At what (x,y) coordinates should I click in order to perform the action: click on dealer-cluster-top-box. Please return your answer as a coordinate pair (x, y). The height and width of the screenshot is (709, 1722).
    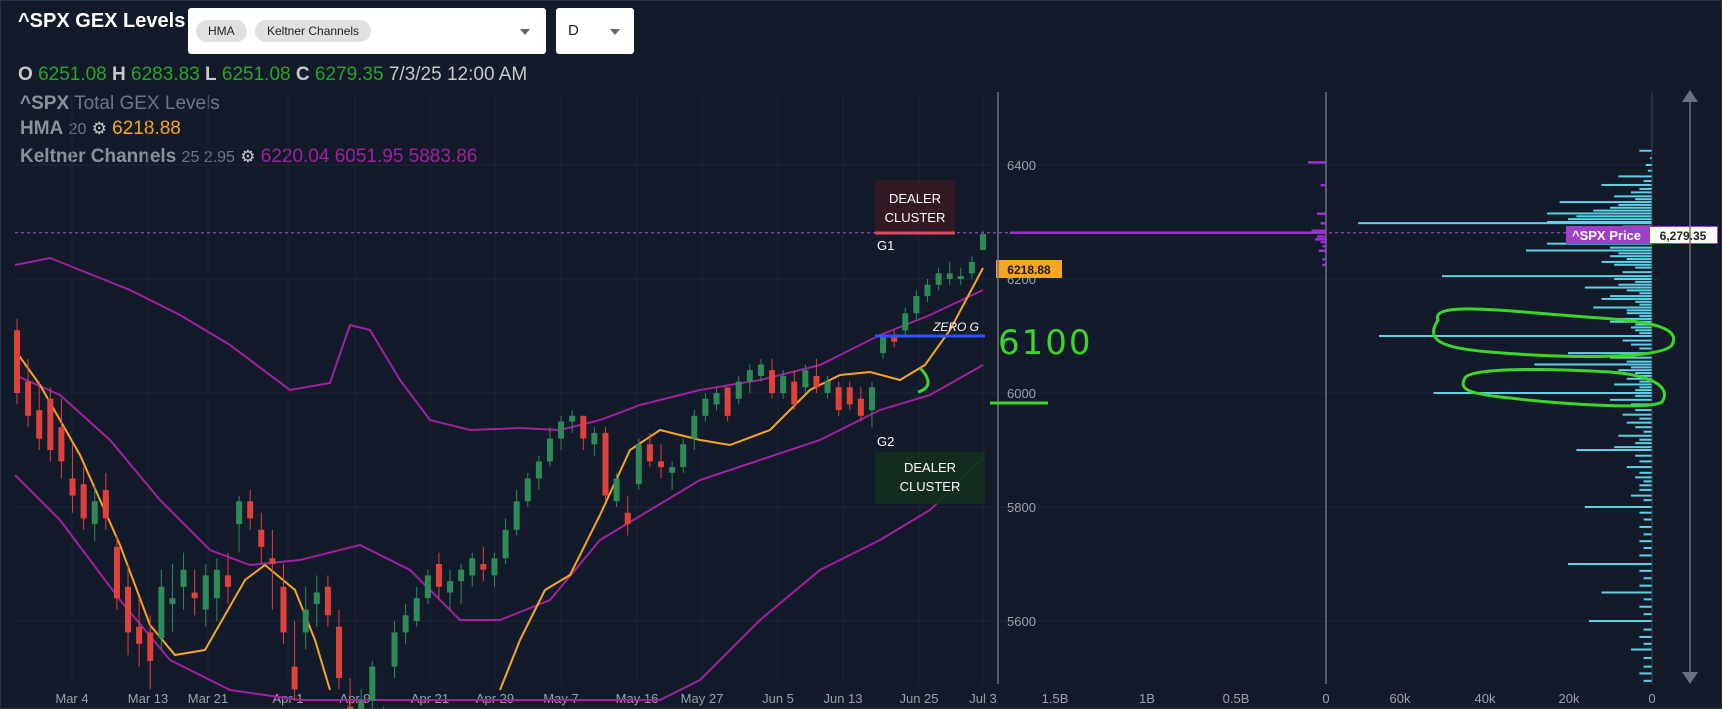
    Looking at the image, I should click on (915, 206).